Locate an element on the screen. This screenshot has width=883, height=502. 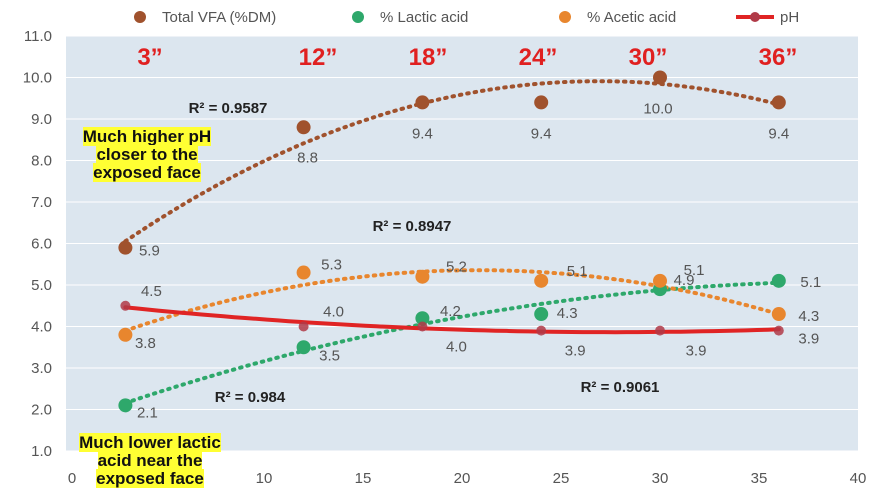
r-squared-label: R² = 0.8947 is located at coordinates (412, 226).